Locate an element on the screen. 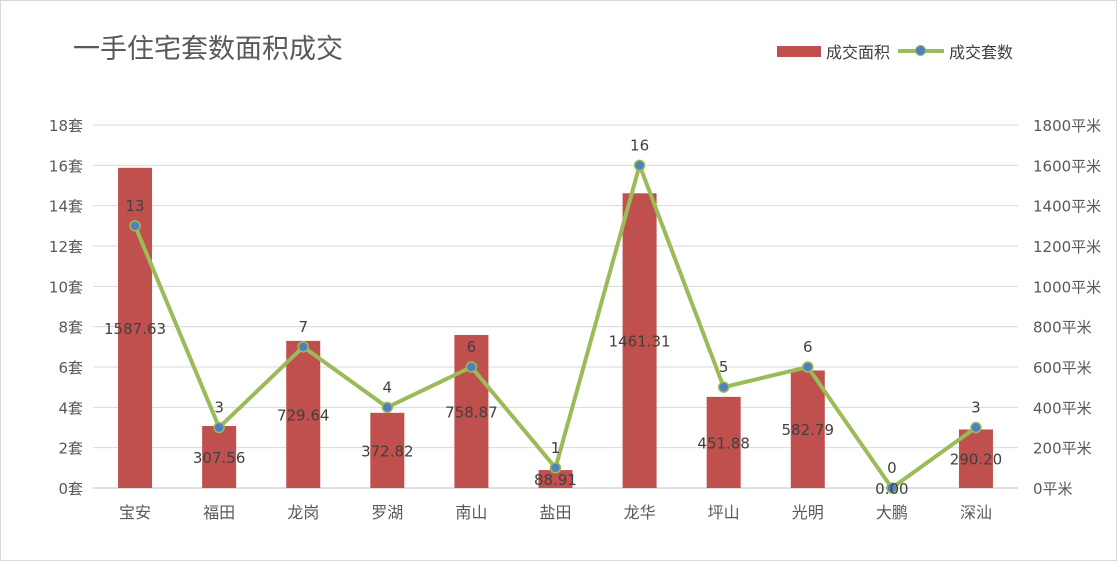  bar-data-label: 372.82 is located at coordinates (387, 451).